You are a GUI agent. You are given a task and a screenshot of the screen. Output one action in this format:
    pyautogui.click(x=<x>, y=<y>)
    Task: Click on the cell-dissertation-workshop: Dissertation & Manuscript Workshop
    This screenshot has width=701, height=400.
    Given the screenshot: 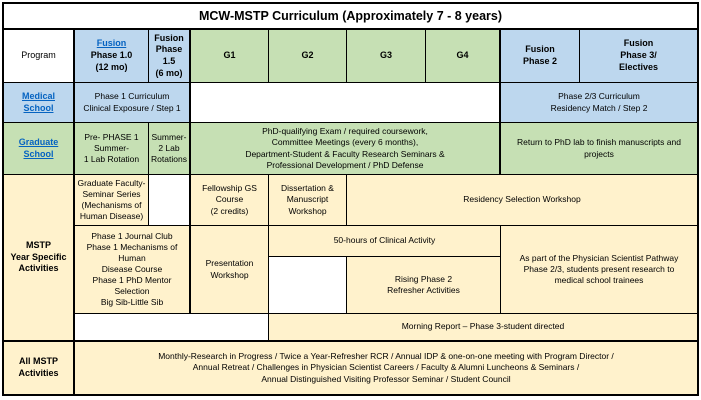 What is the action you would take?
    pyautogui.click(x=307, y=200)
    